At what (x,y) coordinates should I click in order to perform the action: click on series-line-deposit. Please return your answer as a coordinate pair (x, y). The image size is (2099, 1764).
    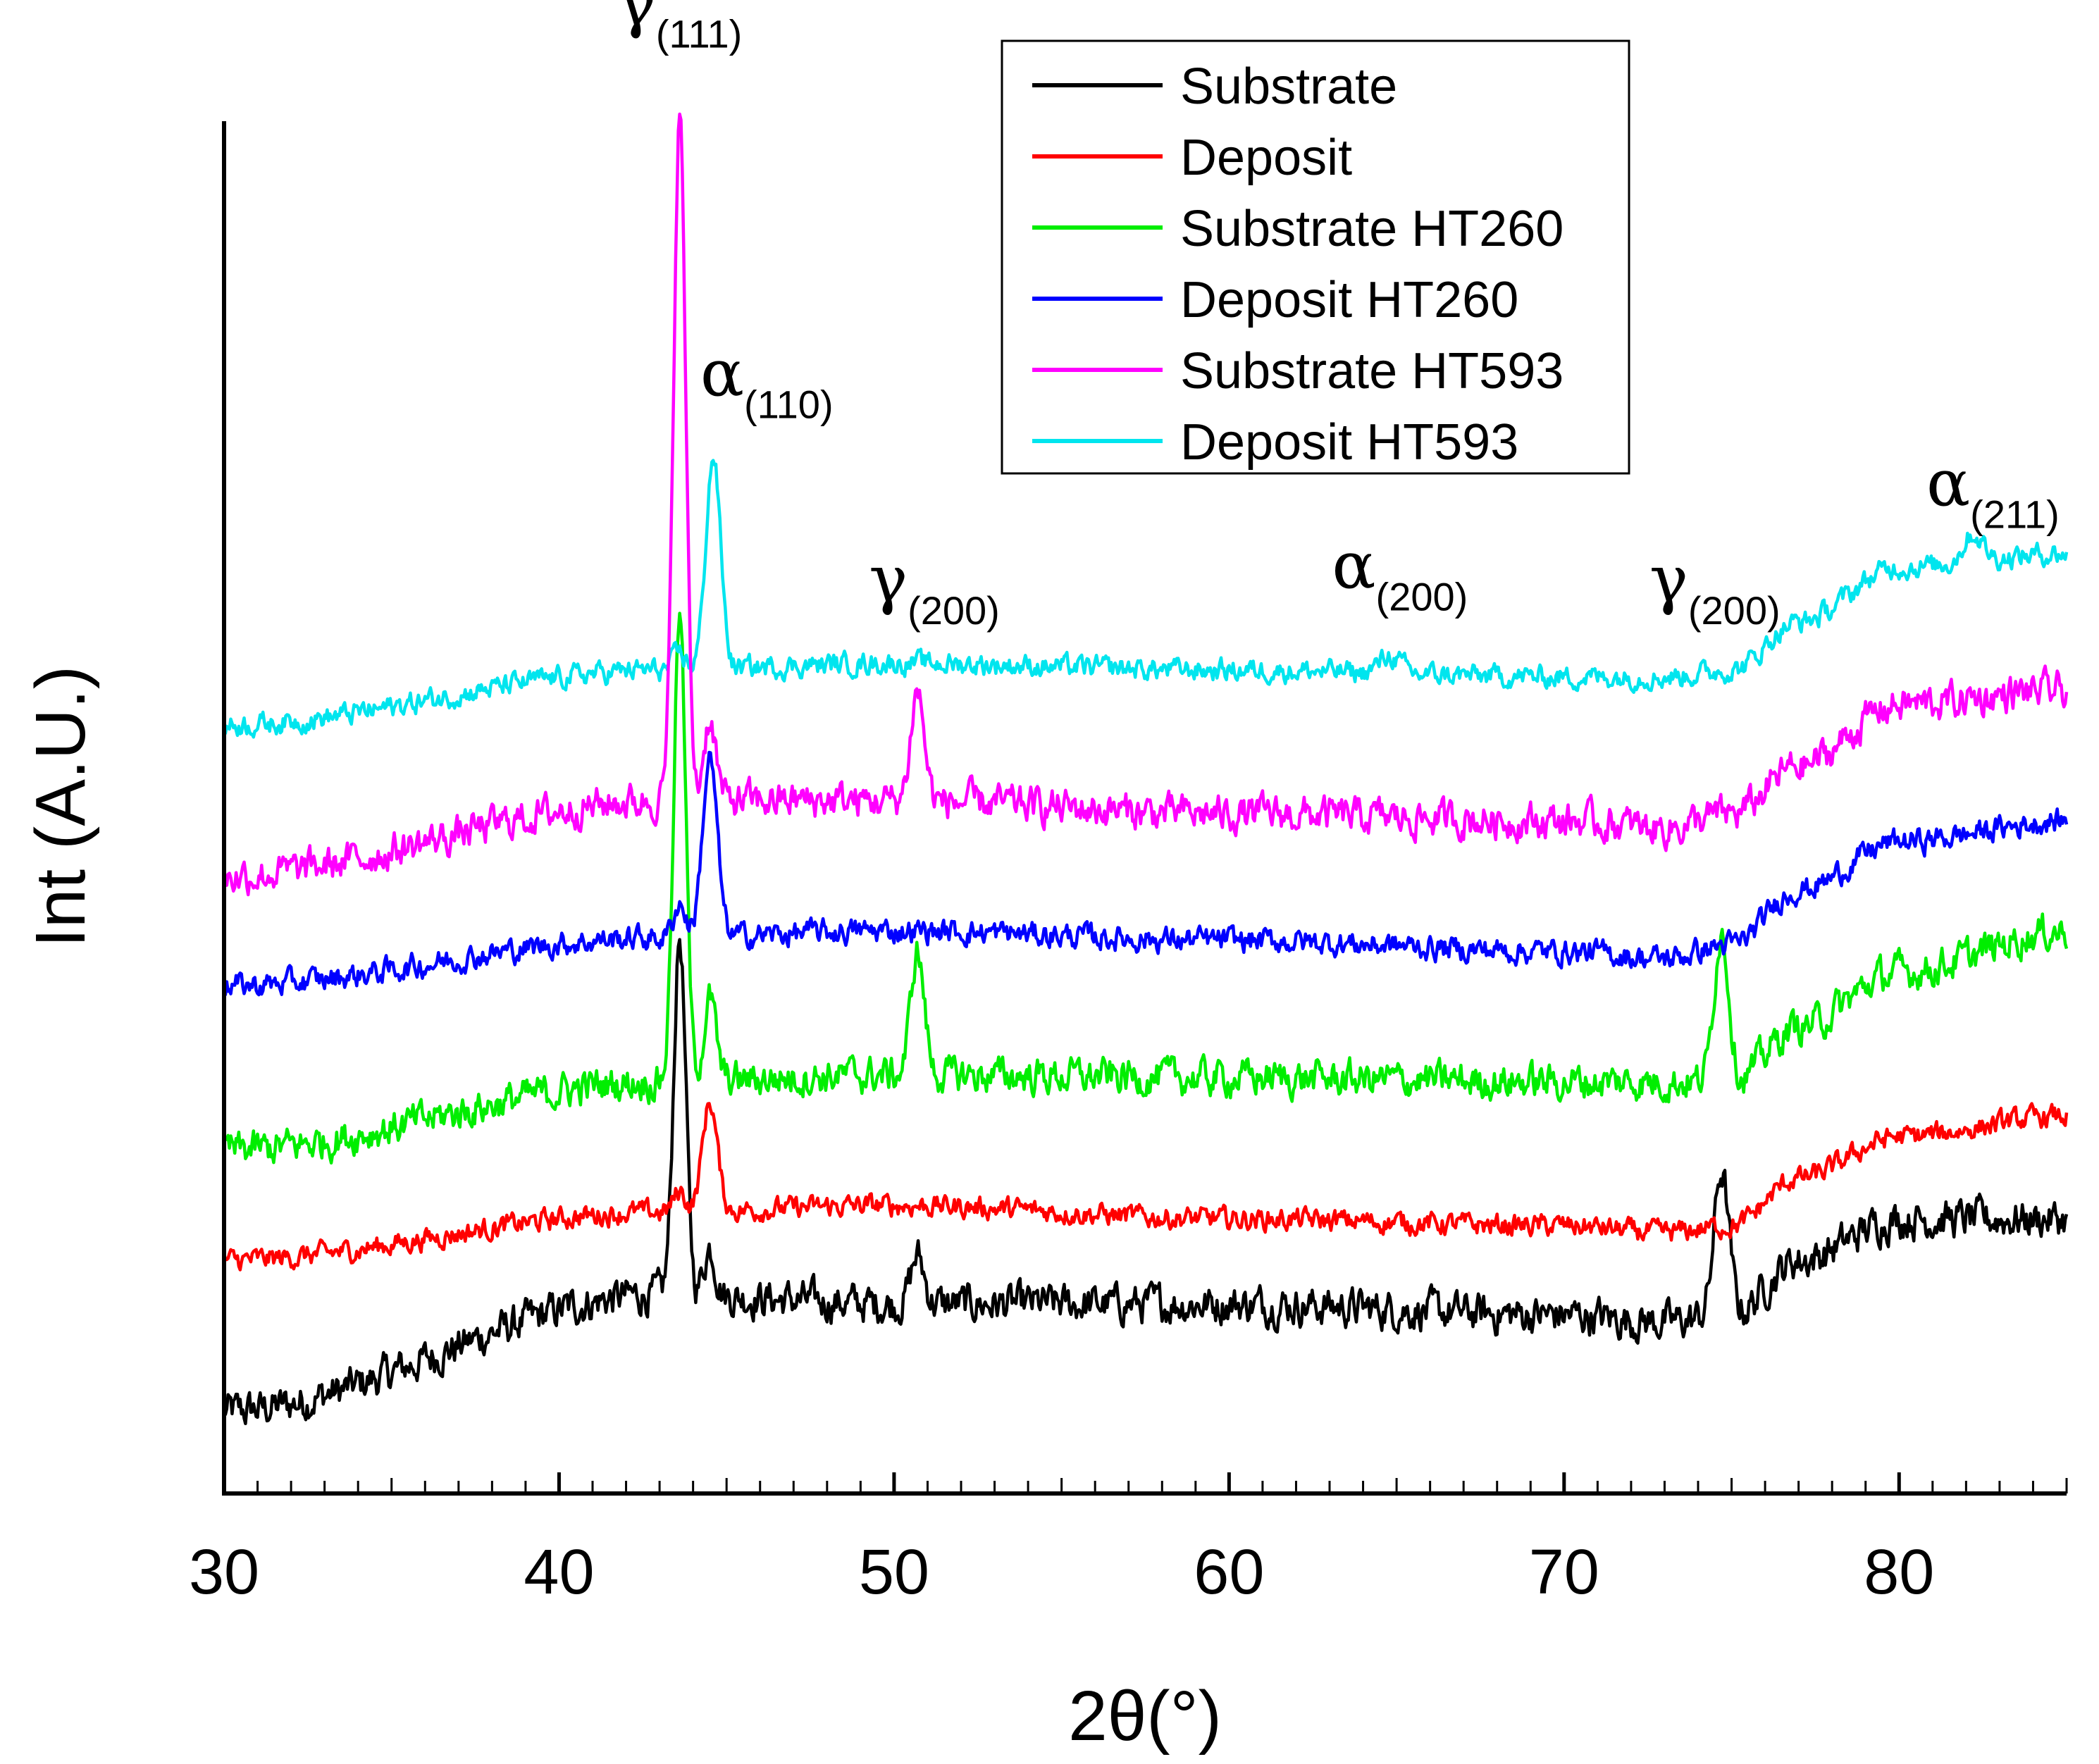
    Looking at the image, I should click on (1146, 1187).